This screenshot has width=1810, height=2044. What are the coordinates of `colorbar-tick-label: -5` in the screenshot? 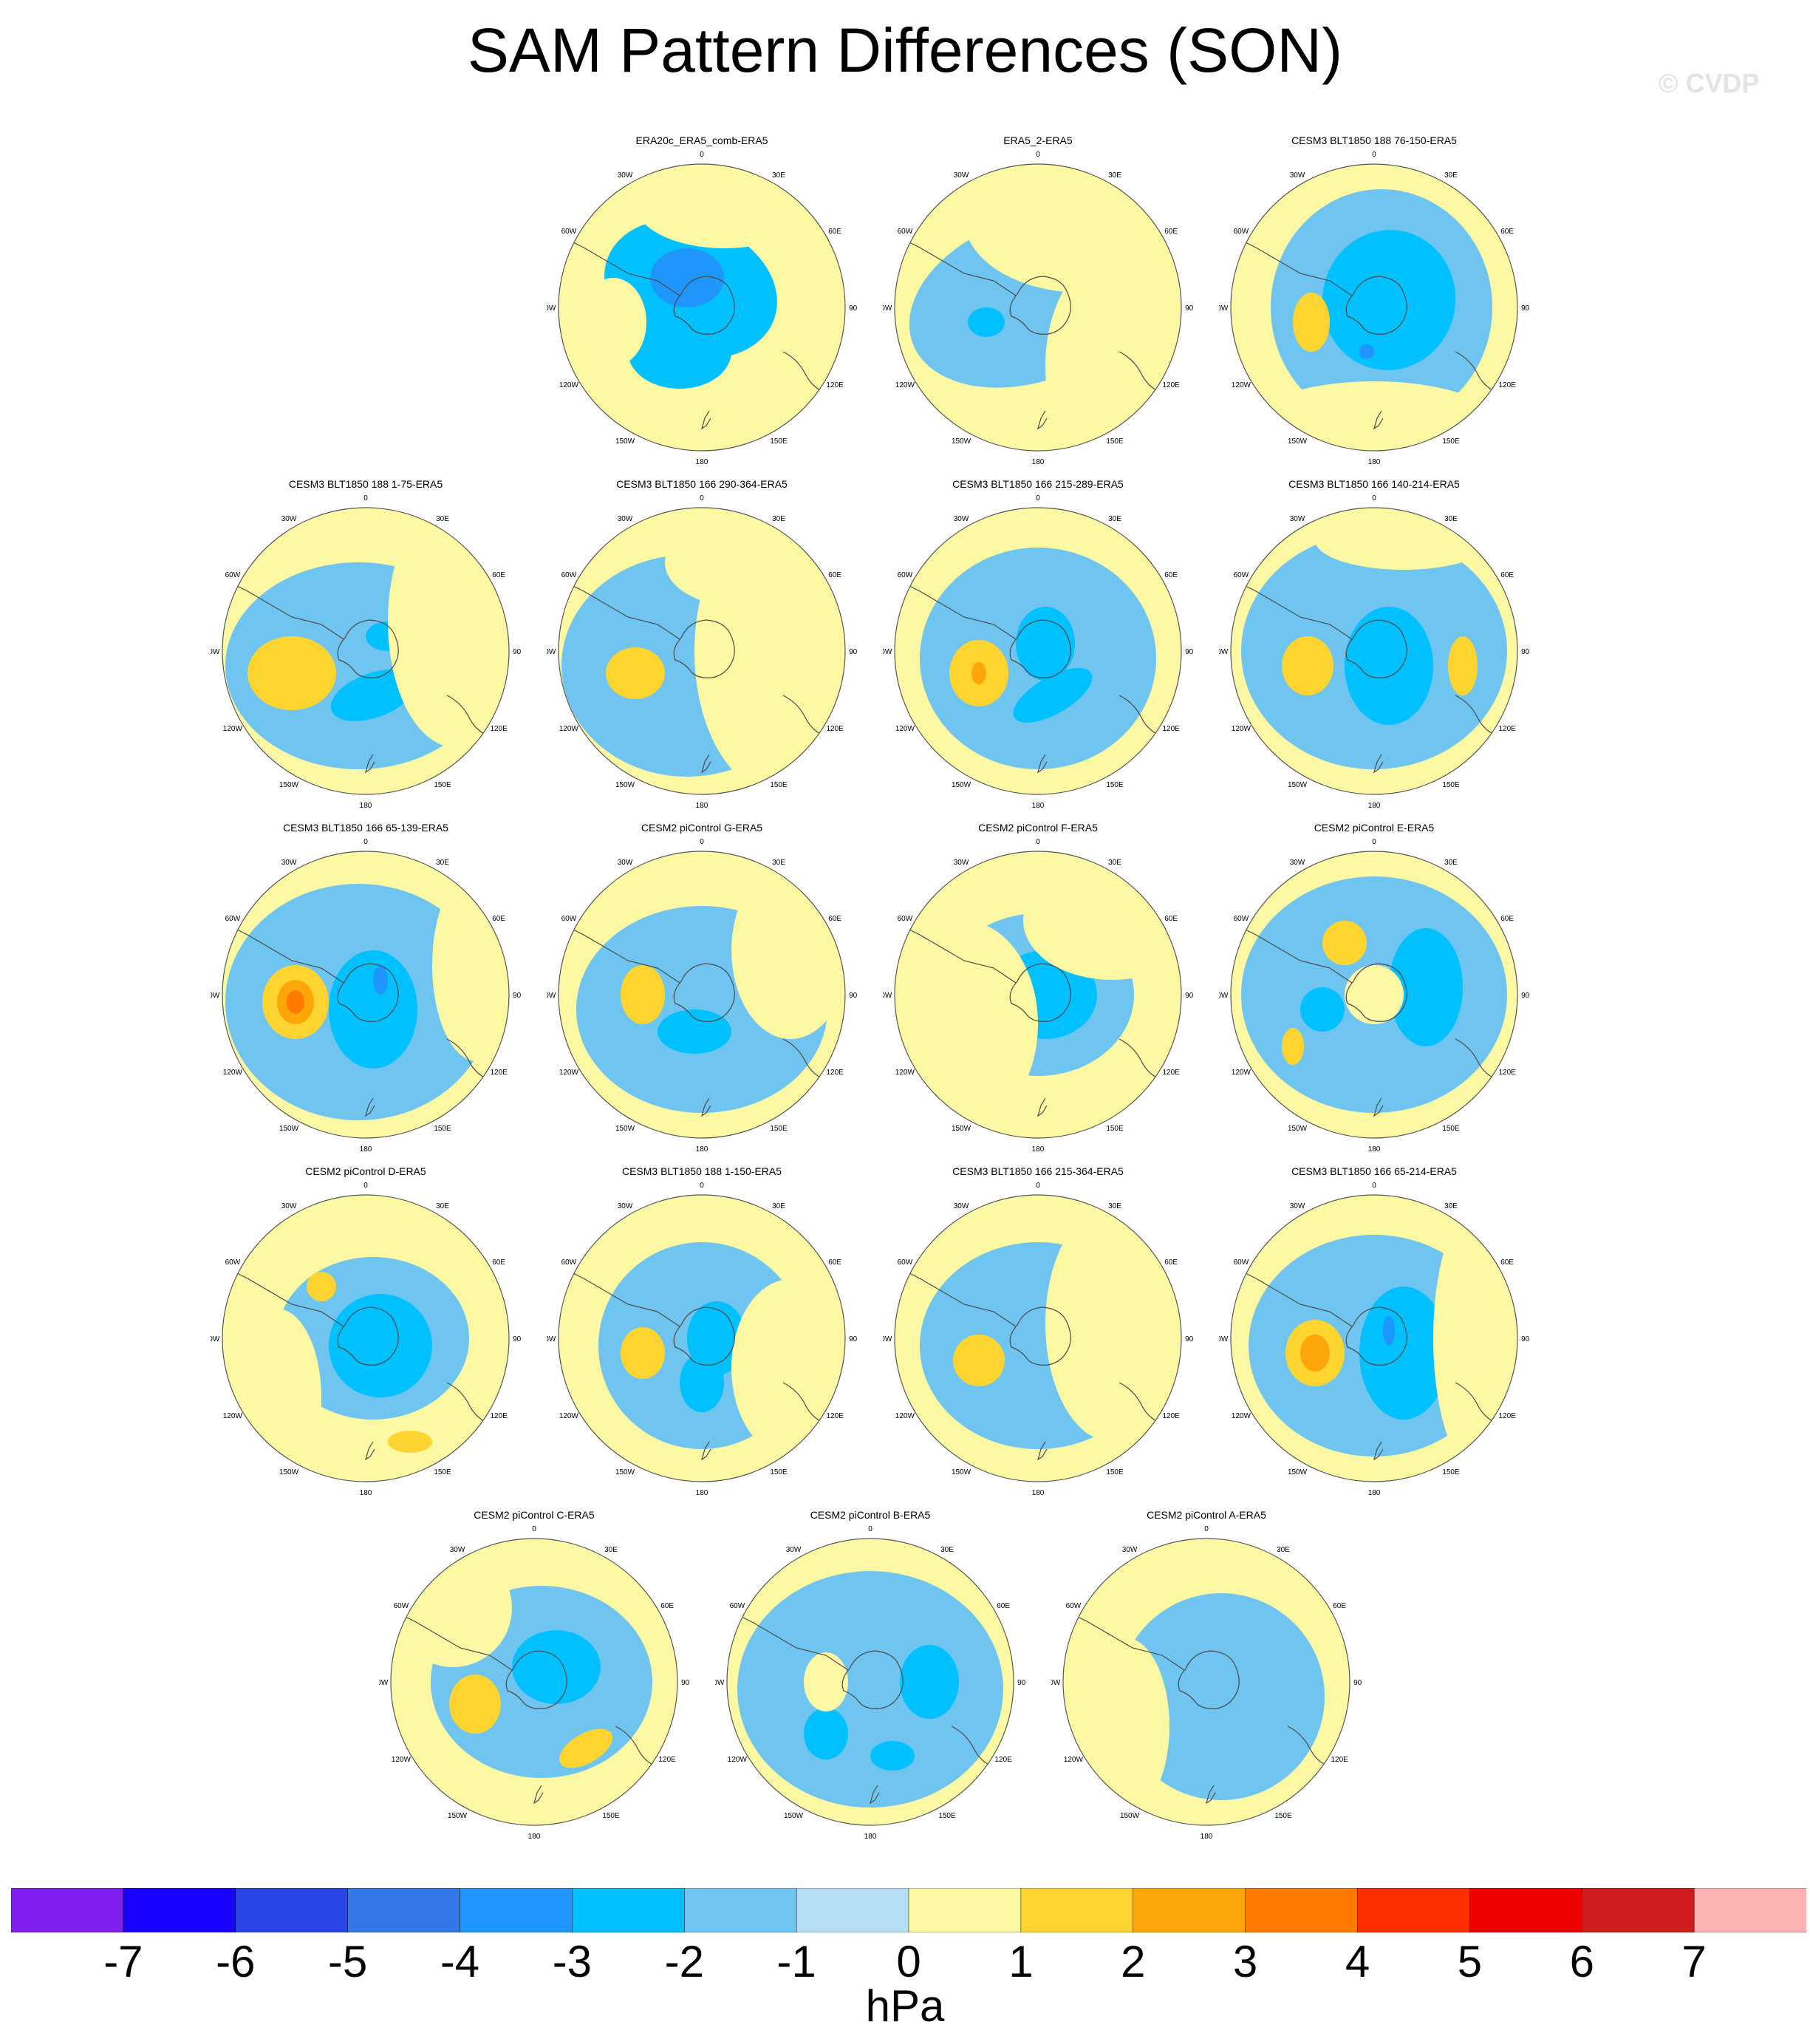 It's located at (347, 1961).